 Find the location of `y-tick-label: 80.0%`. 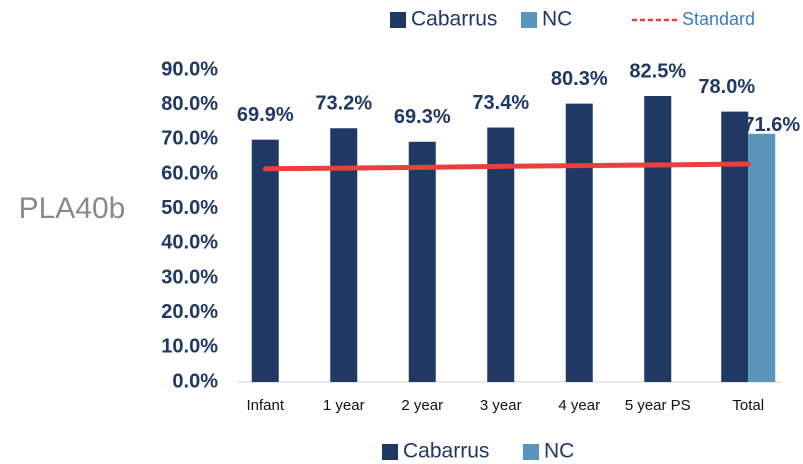

y-tick-label: 80.0% is located at coordinates (189, 104).